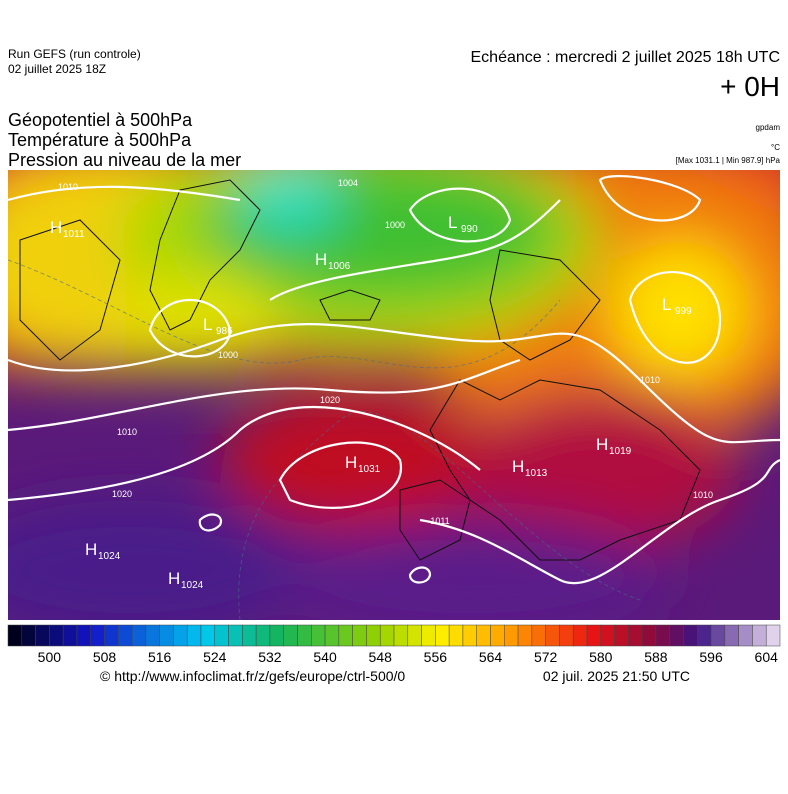 Image resolution: width=788 pixels, height=794 pixels. Describe the element at coordinates (768, 127) in the screenshot. I see `unit: gpdam` at that location.